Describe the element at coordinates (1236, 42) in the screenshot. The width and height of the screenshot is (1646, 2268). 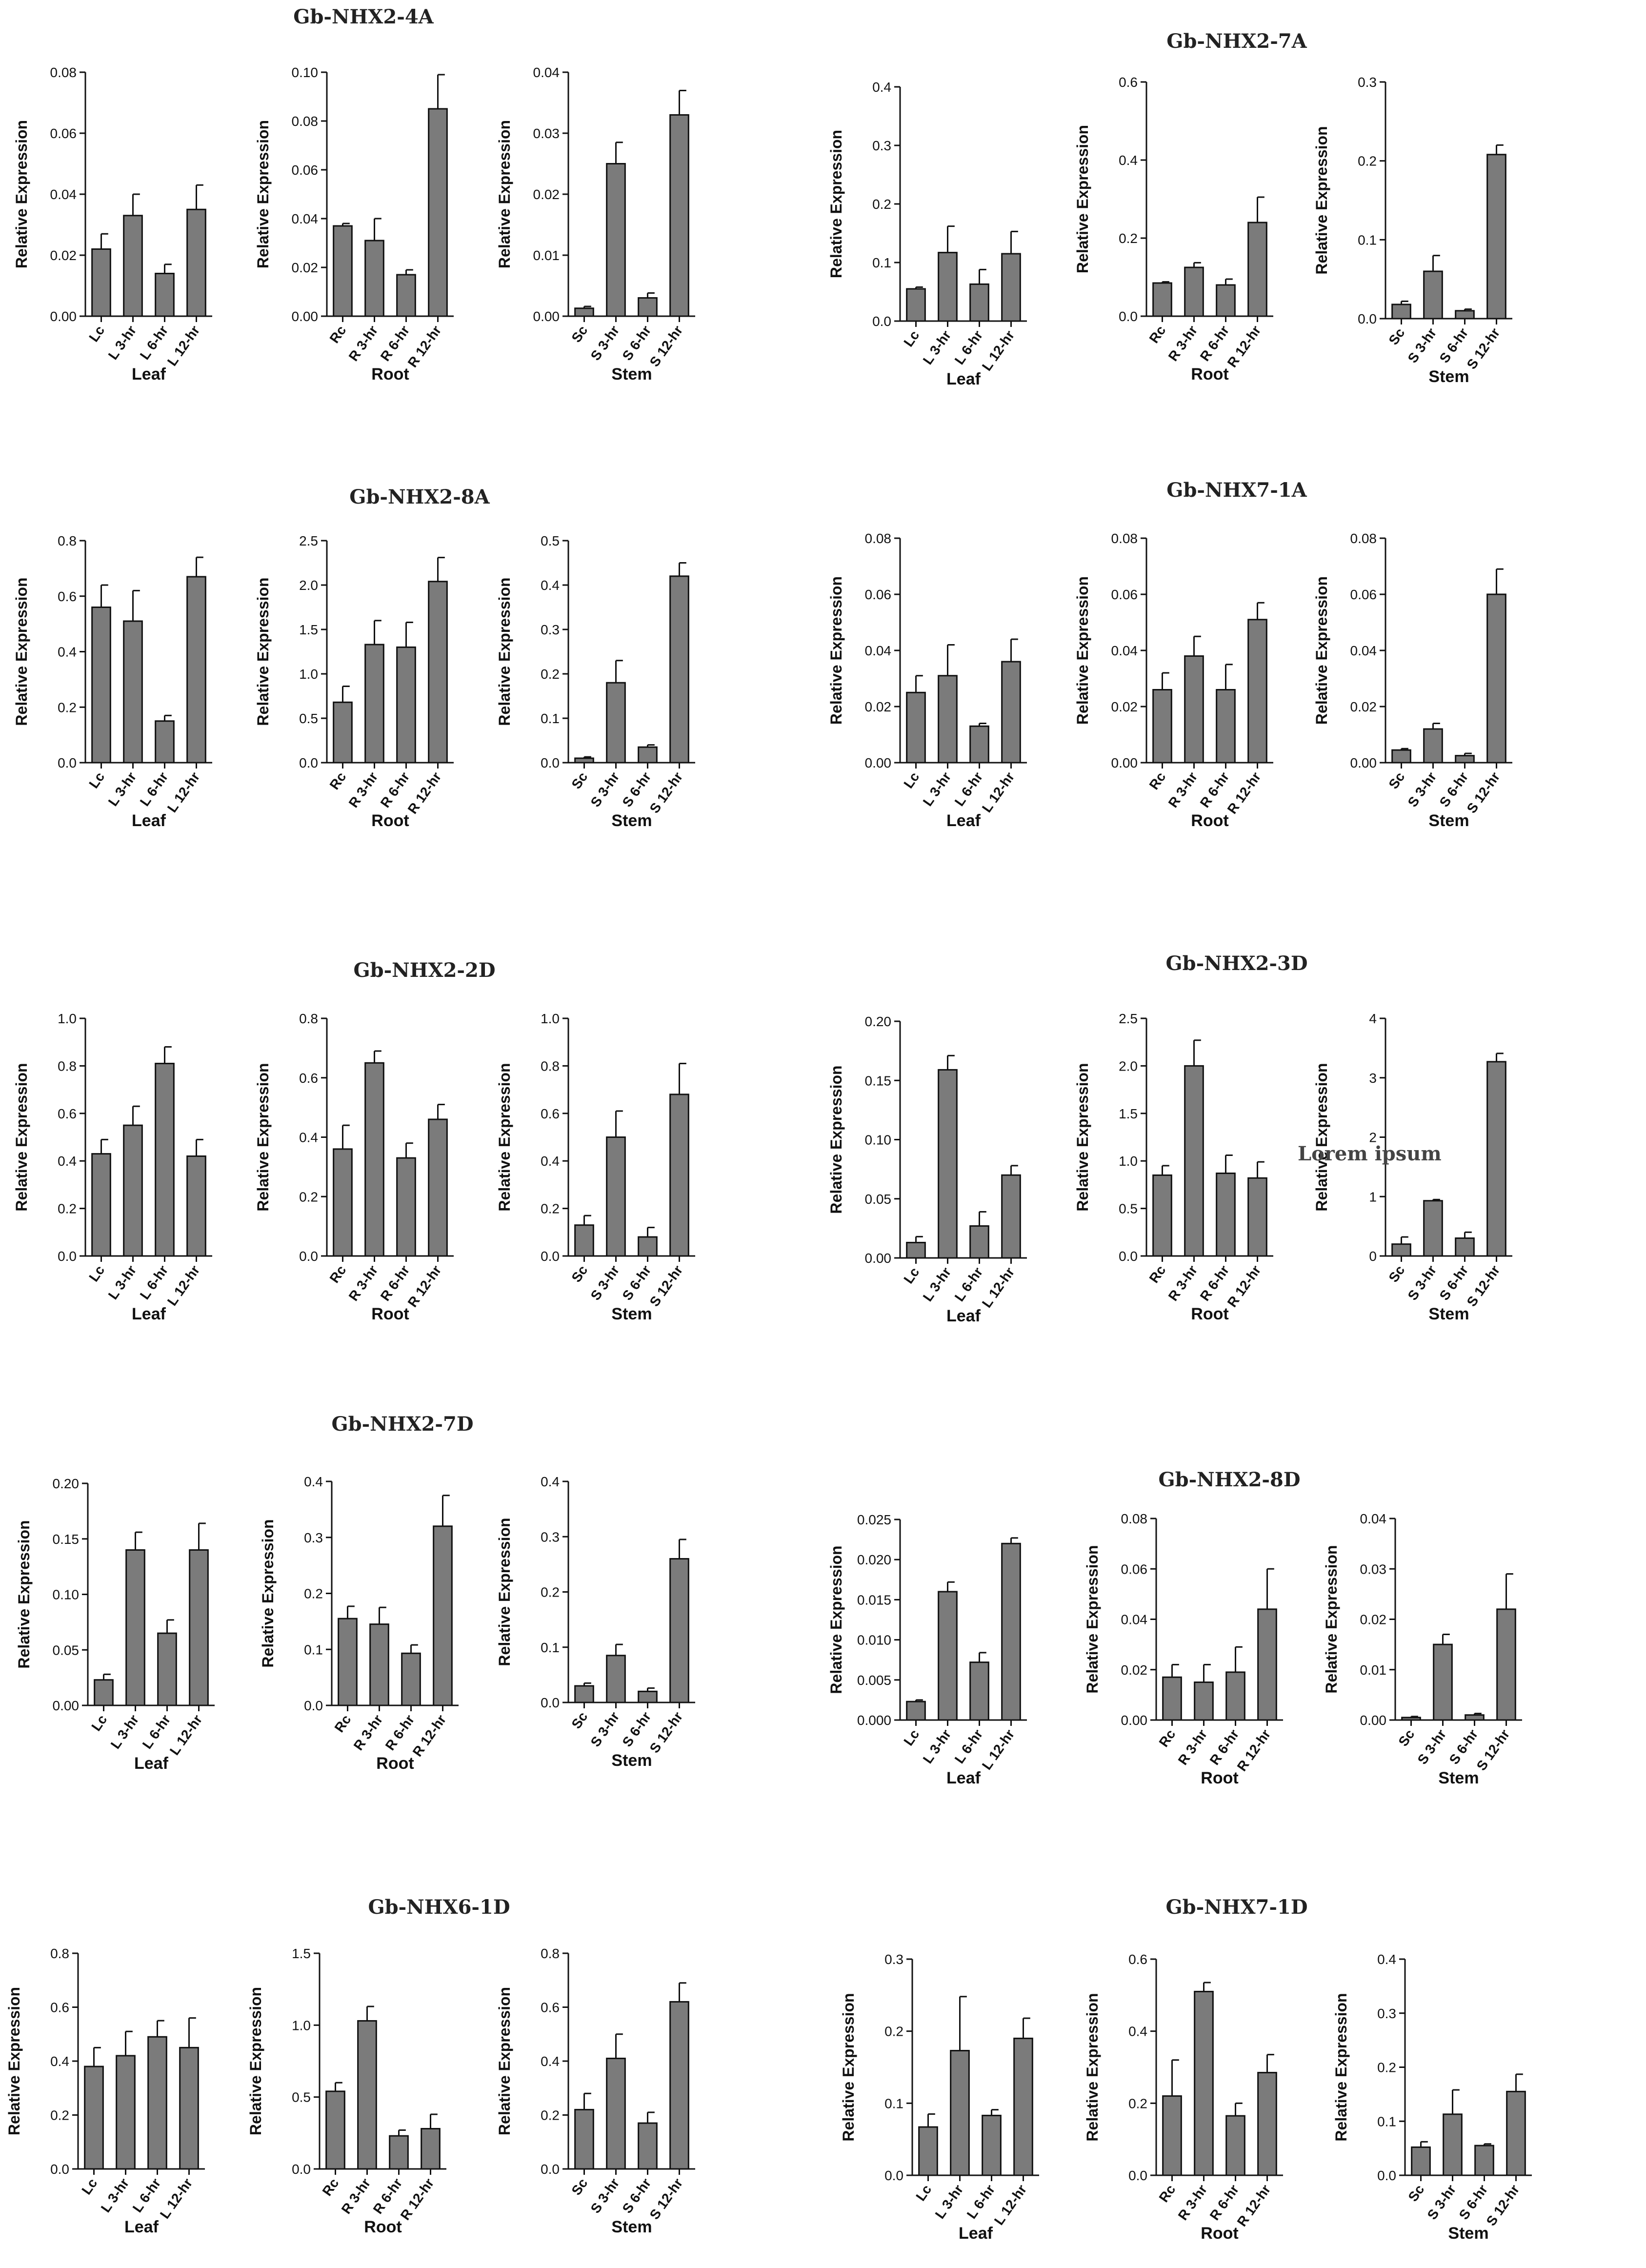
I see `chart-title: Gb-NHX2-7A` at that location.